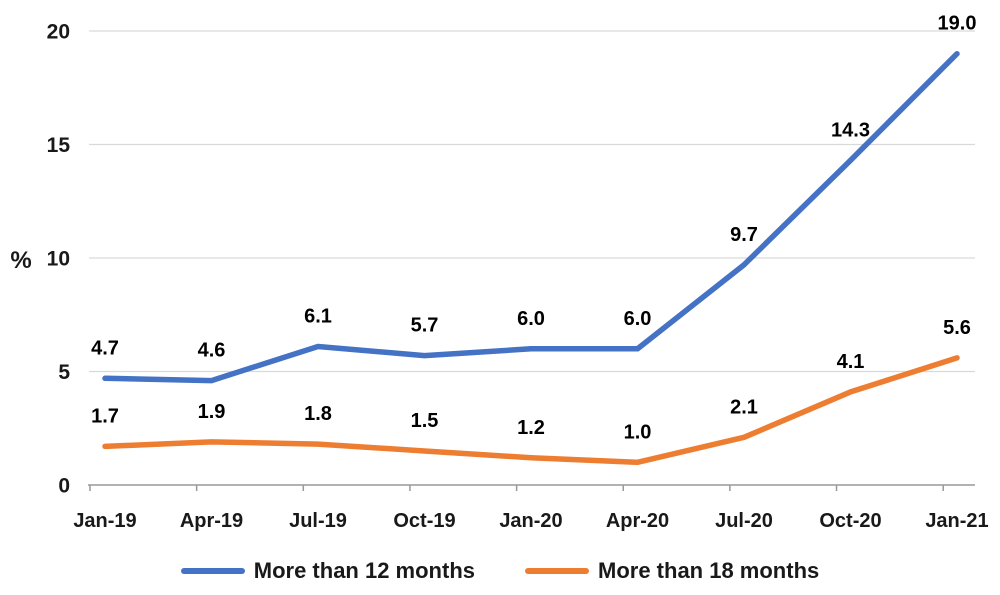 The width and height of the screenshot is (1000, 595). I want to click on data-label: 1.0, so click(638, 432).